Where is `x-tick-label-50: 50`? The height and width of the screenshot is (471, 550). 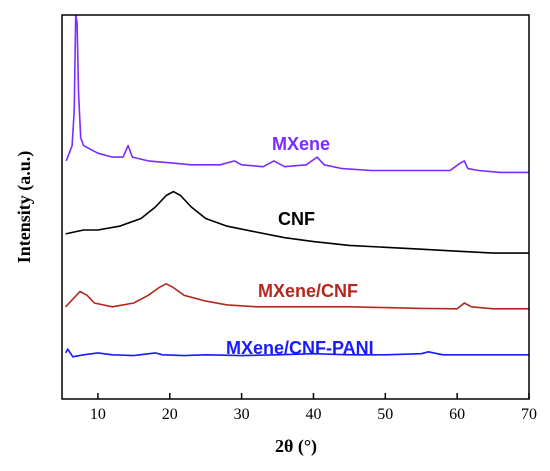
x-tick-label-50: 50 is located at coordinates (385, 414).